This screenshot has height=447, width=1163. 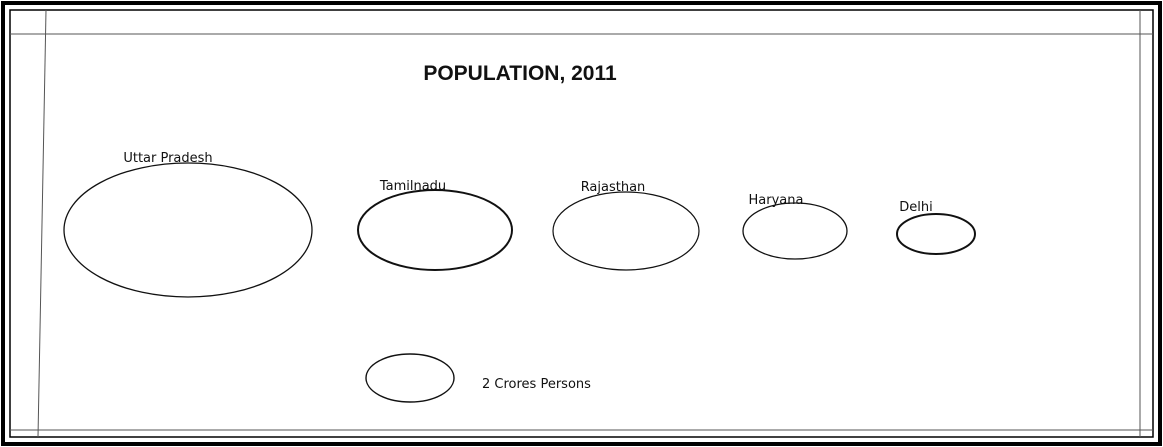 I want to click on node-label: Uttar Pradesh, so click(x=167, y=158).